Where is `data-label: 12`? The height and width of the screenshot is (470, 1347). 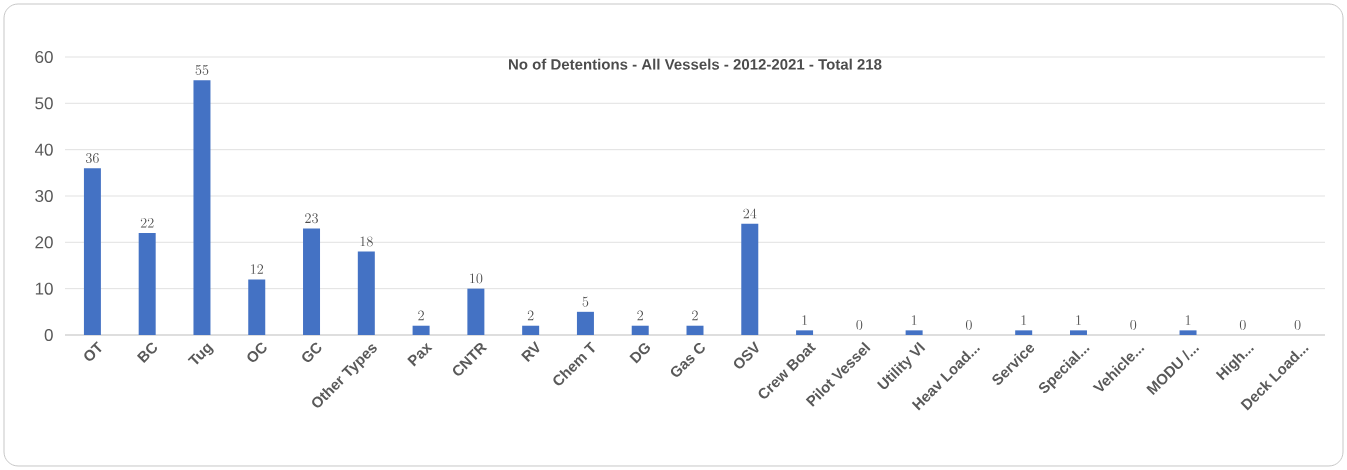 data-label: 12 is located at coordinates (257, 269).